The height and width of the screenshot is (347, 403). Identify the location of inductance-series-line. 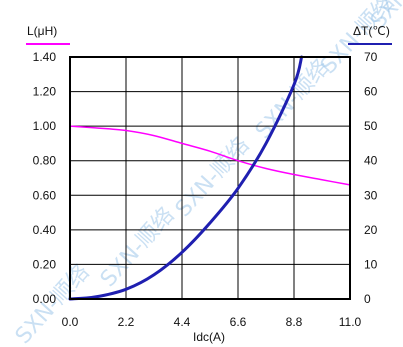
(210, 155).